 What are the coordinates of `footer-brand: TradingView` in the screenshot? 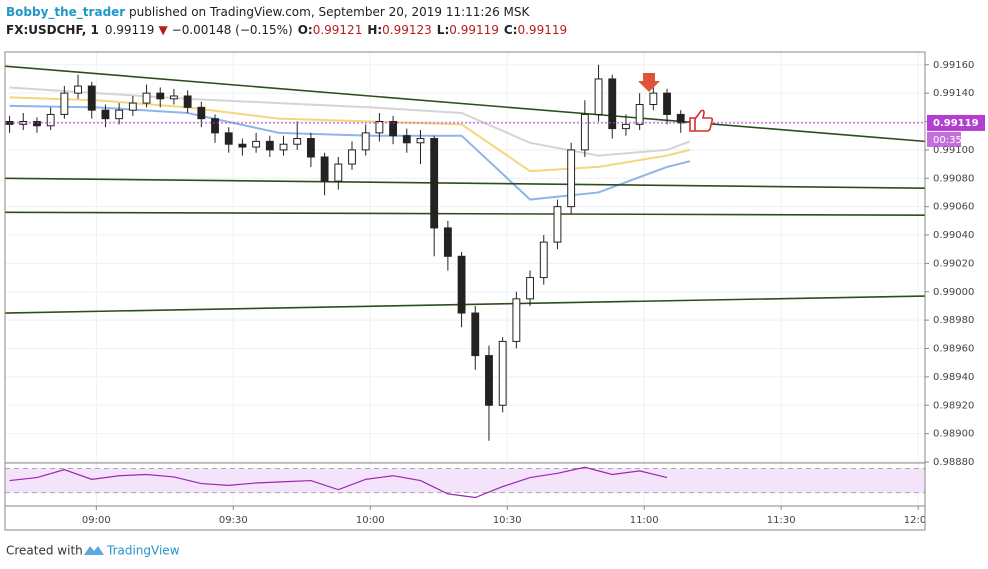 It's located at (143, 551).